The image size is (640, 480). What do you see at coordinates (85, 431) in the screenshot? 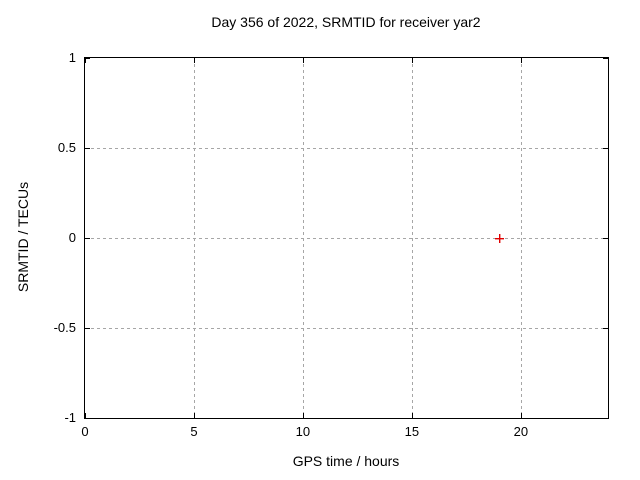
I see `x-tick-label: 0` at bounding box center [85, 431].